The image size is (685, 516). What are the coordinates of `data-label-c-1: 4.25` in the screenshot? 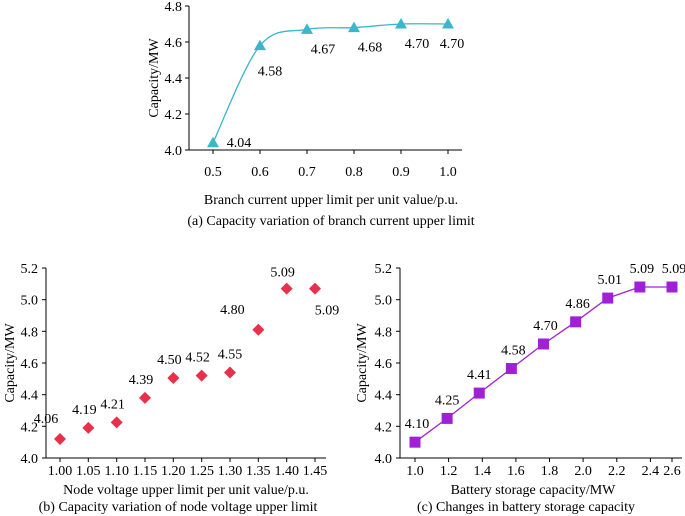 It's located at (447, 400).